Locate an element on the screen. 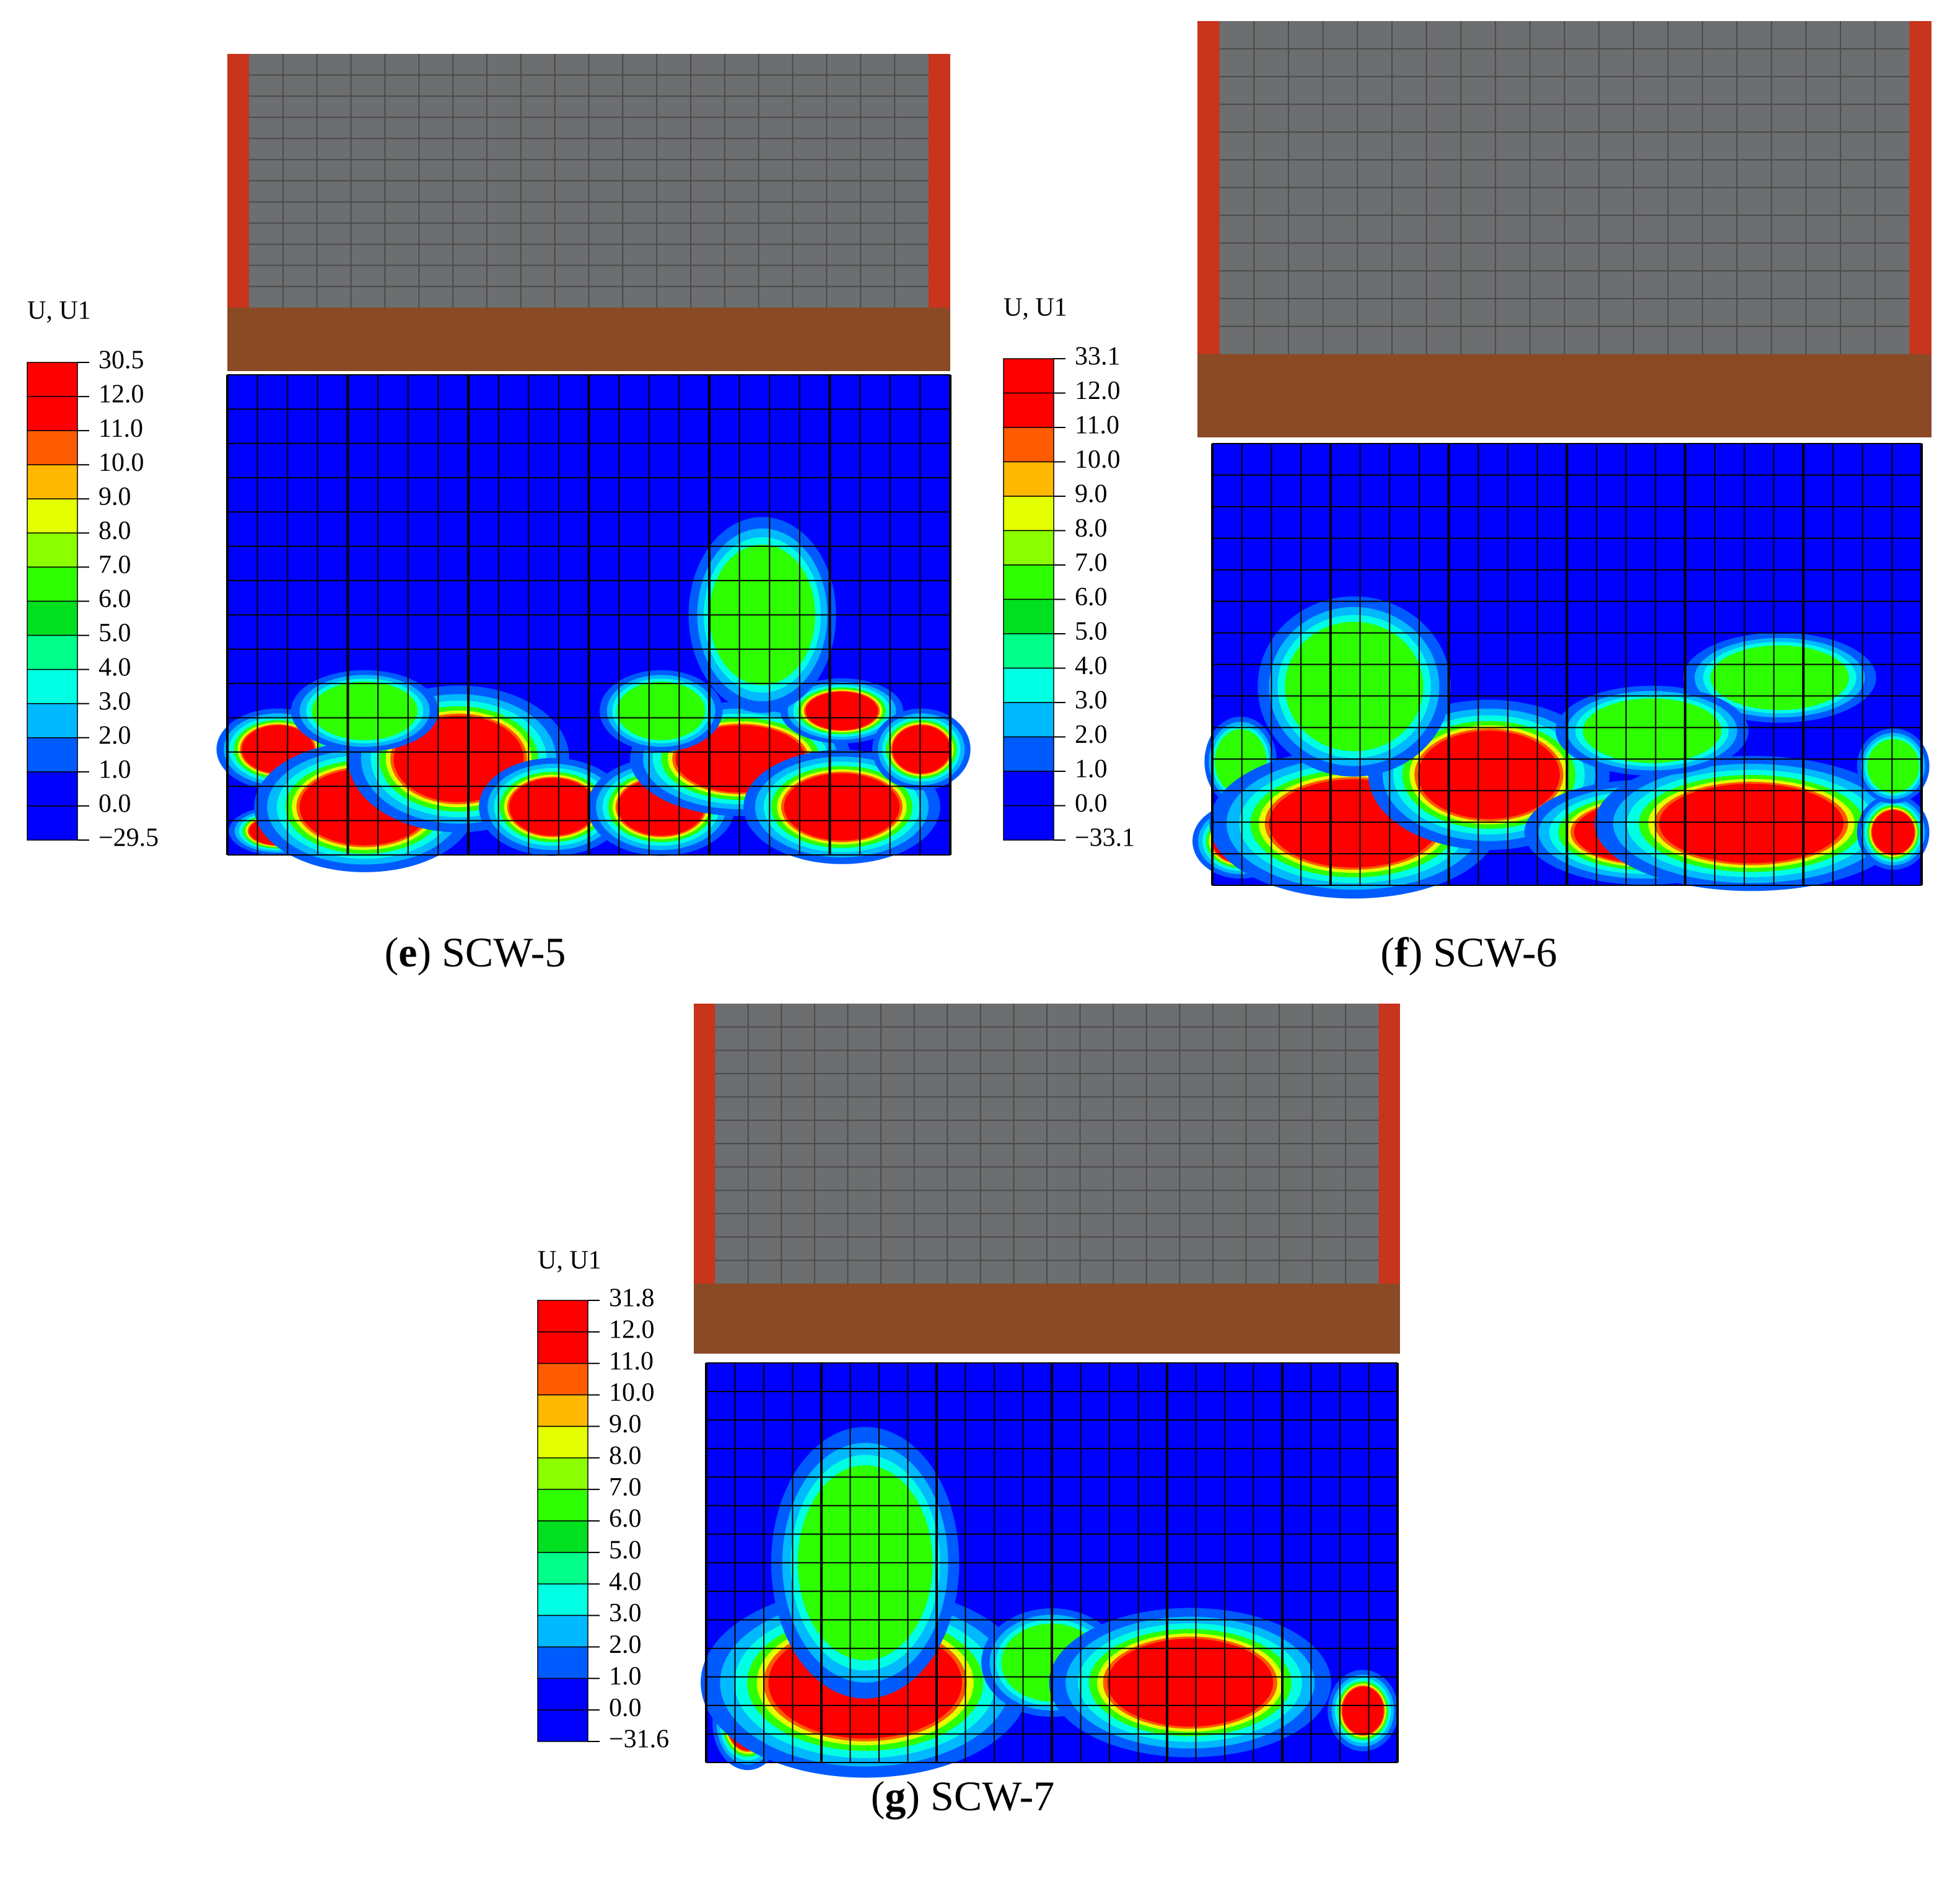 The image size is (1960, 1879). caption-part: ) SCW-7 is located at coordinates (980, 1796).